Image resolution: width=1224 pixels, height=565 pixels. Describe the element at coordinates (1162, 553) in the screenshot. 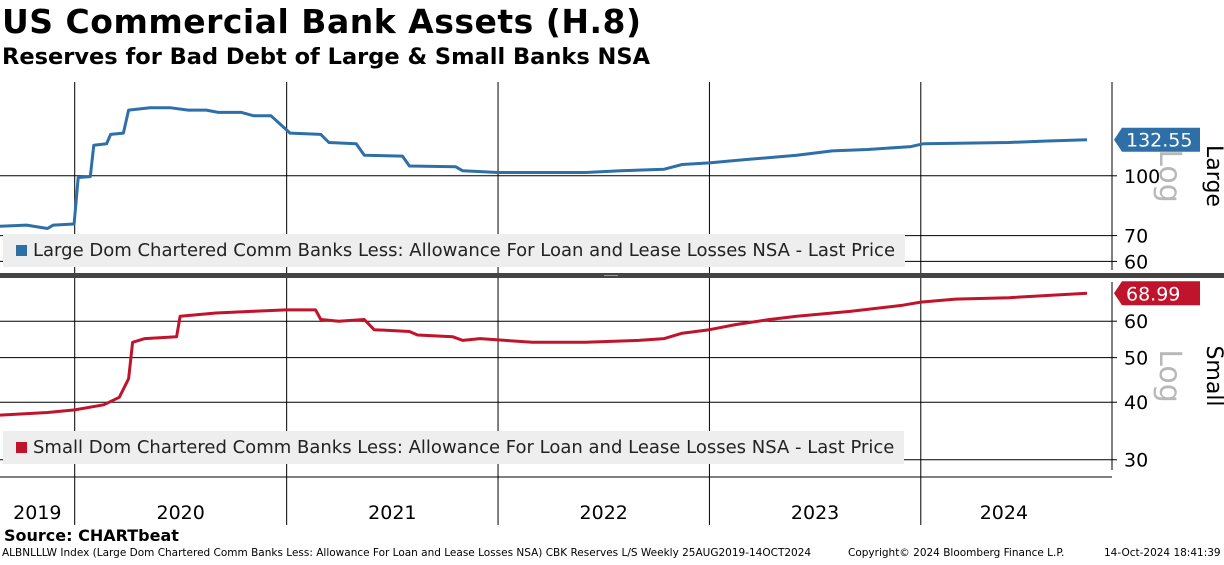

I see `footer-timestamp: 14-Oct-2024 18:41:39` at that location.